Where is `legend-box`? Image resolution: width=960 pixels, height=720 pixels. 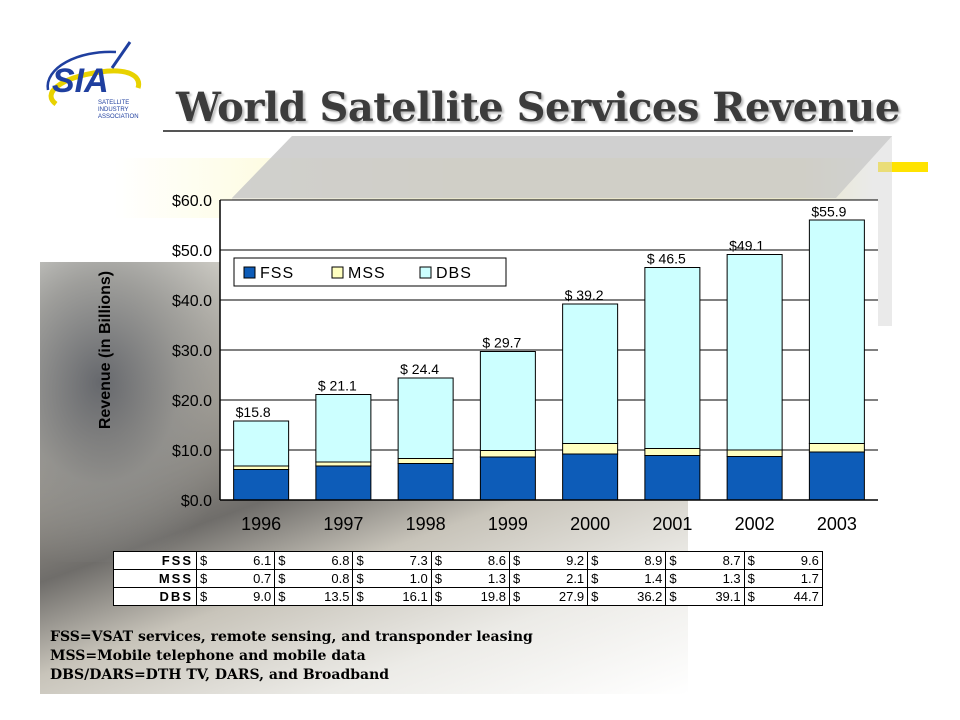 legend-box is located at coordinates (370, 272).